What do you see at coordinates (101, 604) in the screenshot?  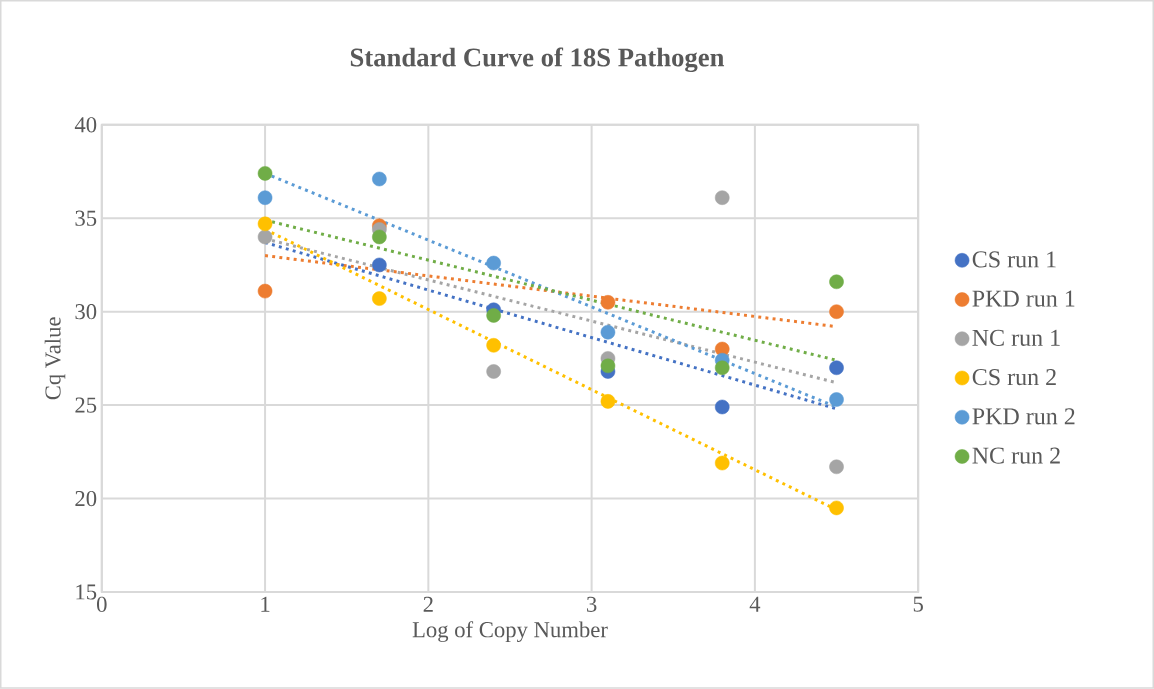 I see `x-tick-label: 0` at bounding box center [101, 604].